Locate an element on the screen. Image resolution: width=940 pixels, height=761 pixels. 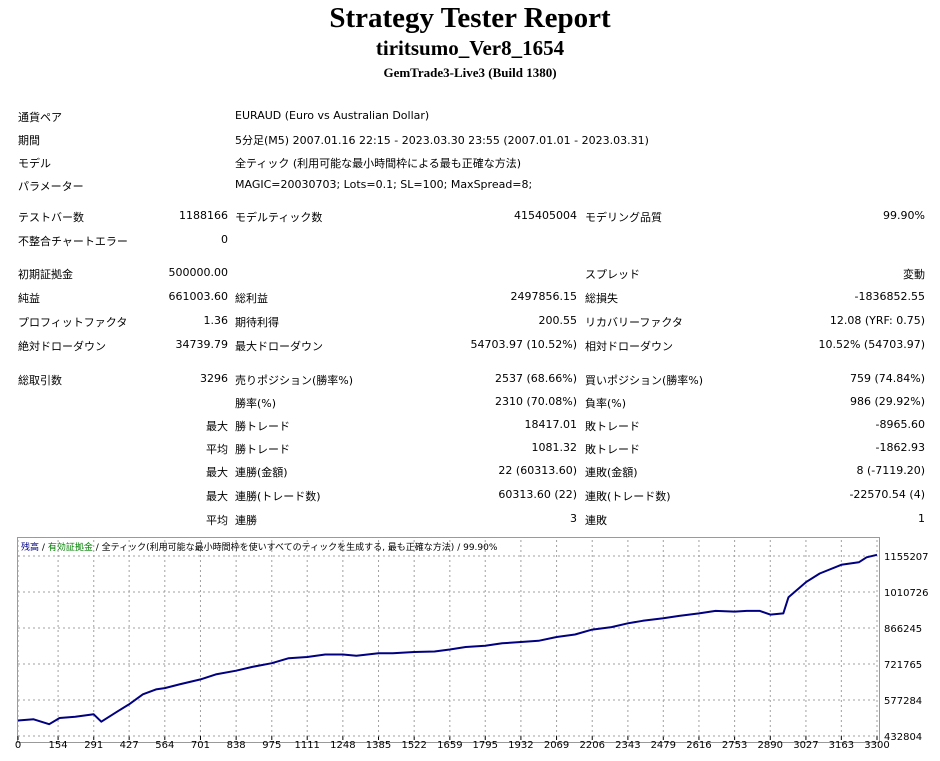
max-consec-loss-value: -22570.54 (4) is located at coordinates (887, 494).